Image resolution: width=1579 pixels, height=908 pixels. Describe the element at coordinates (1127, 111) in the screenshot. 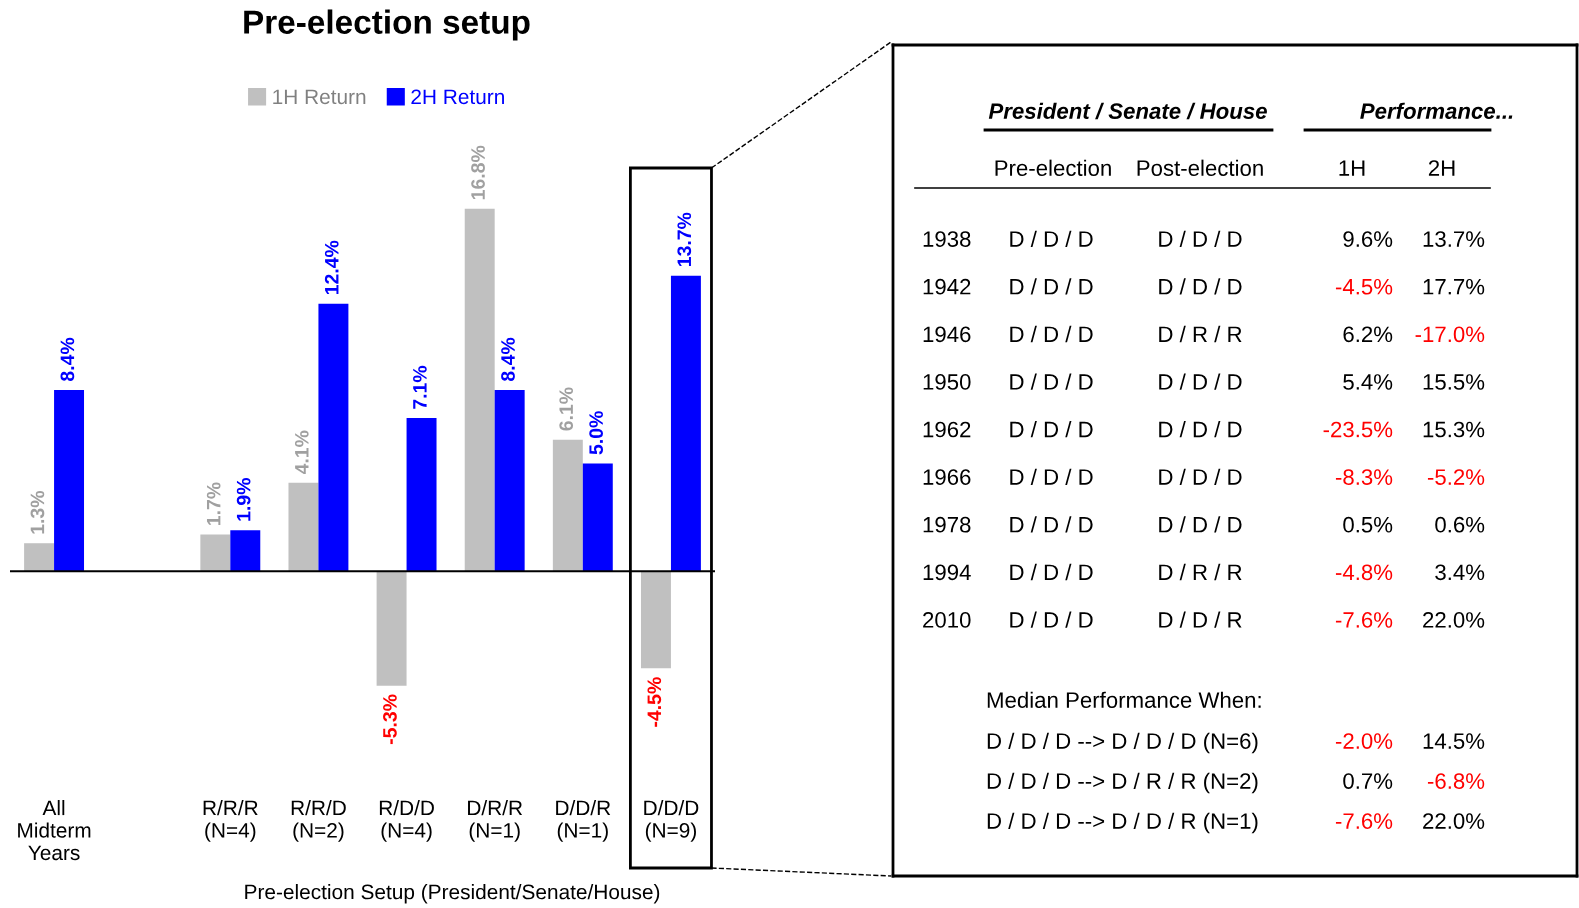

I see `text: President / Senate / House` at that location.